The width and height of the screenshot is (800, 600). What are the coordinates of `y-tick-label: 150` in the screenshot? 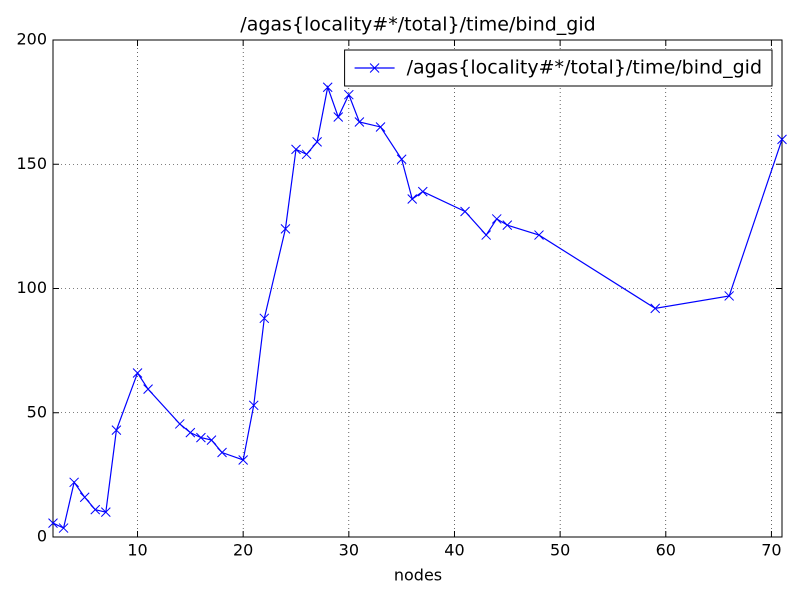 It's located at (31, 163).